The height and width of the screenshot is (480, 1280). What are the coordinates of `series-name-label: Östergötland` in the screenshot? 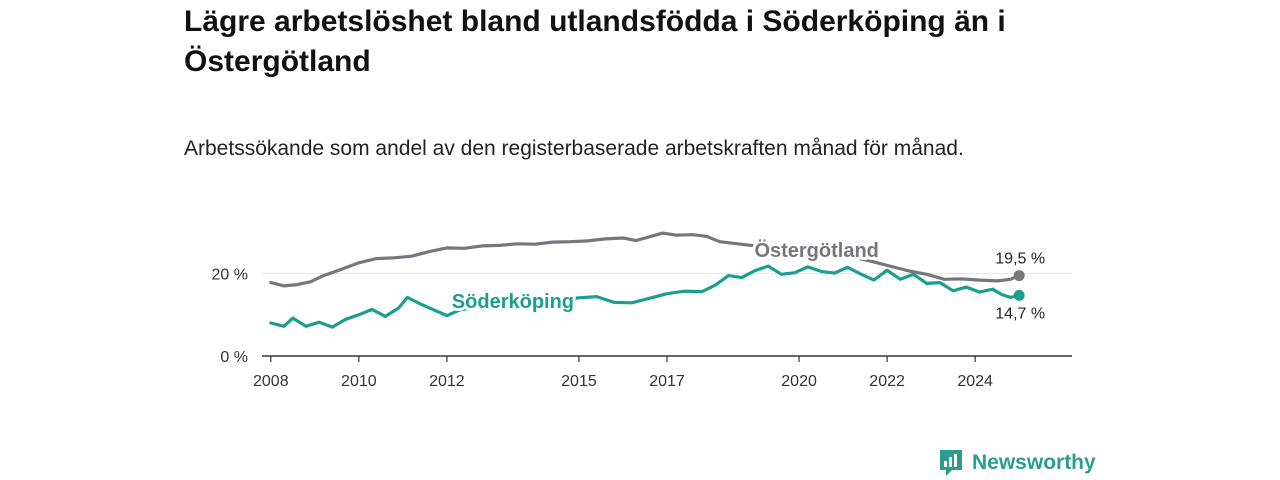 It's located at (816, 250).